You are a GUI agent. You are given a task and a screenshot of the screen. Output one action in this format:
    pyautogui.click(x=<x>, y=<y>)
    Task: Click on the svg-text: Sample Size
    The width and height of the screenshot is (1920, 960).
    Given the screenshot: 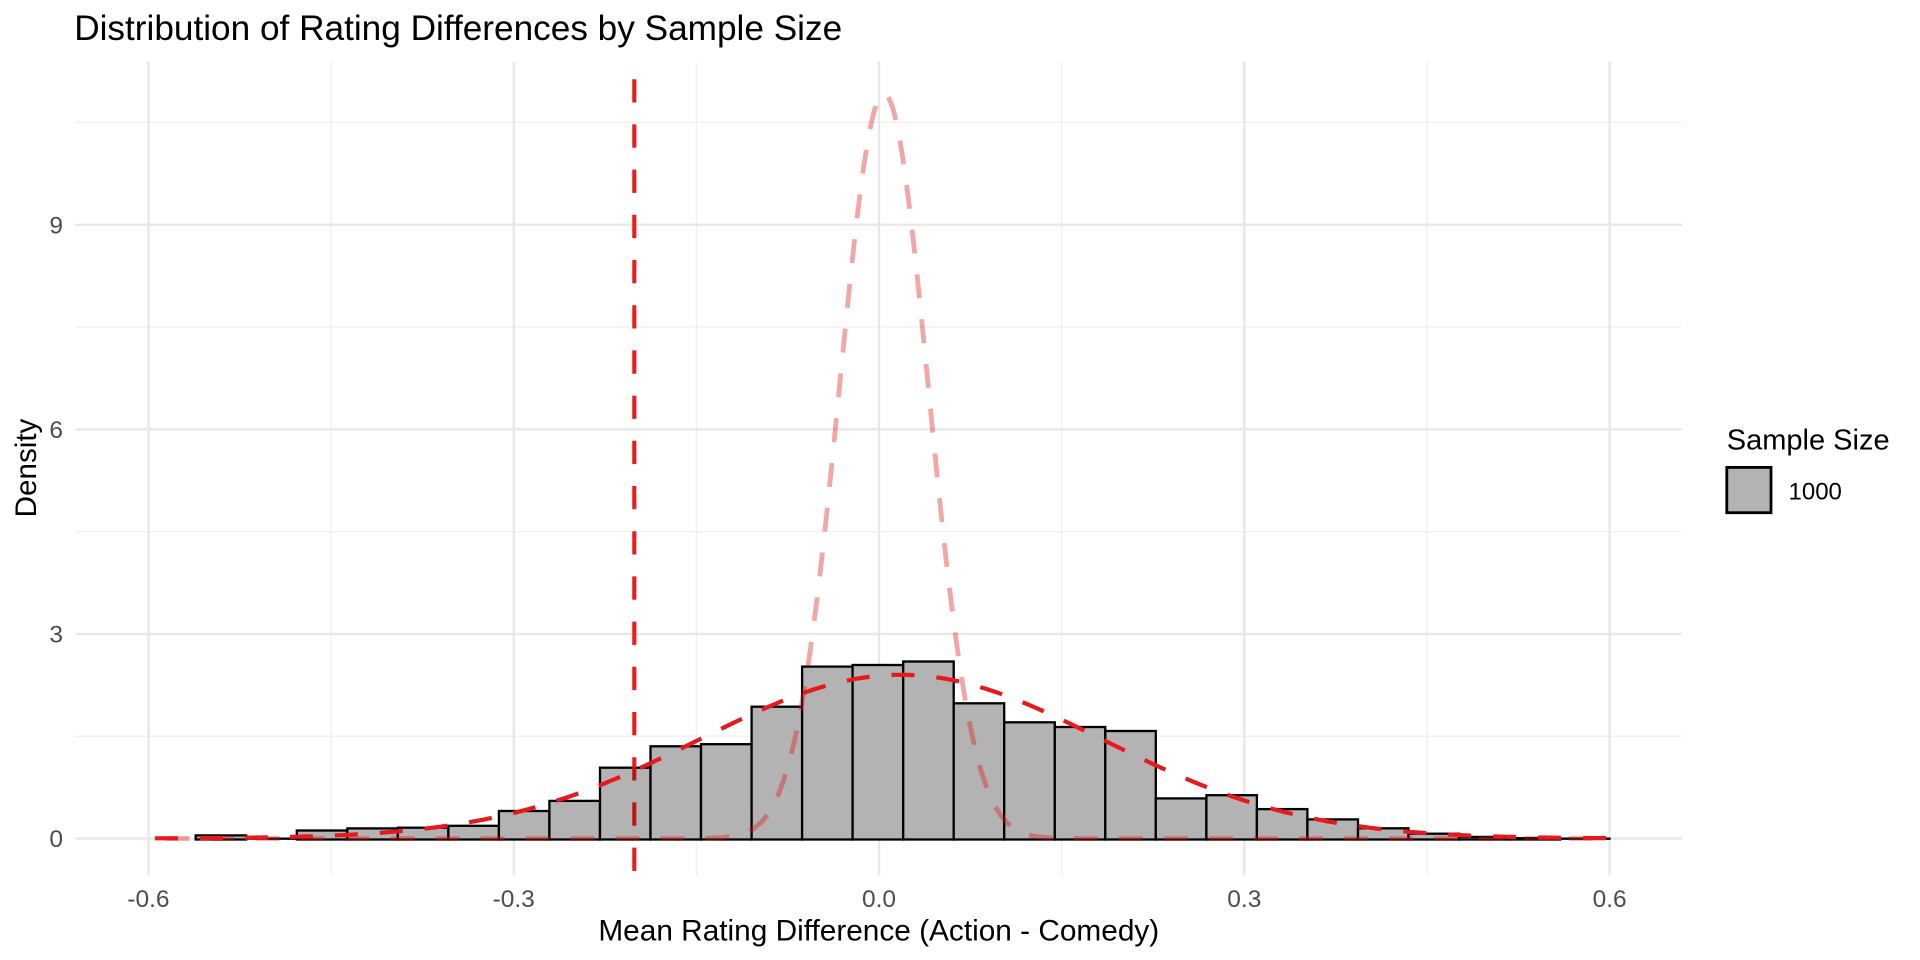 What is the action you would take?
    pyautogui.click(x=1808, y=441)
    